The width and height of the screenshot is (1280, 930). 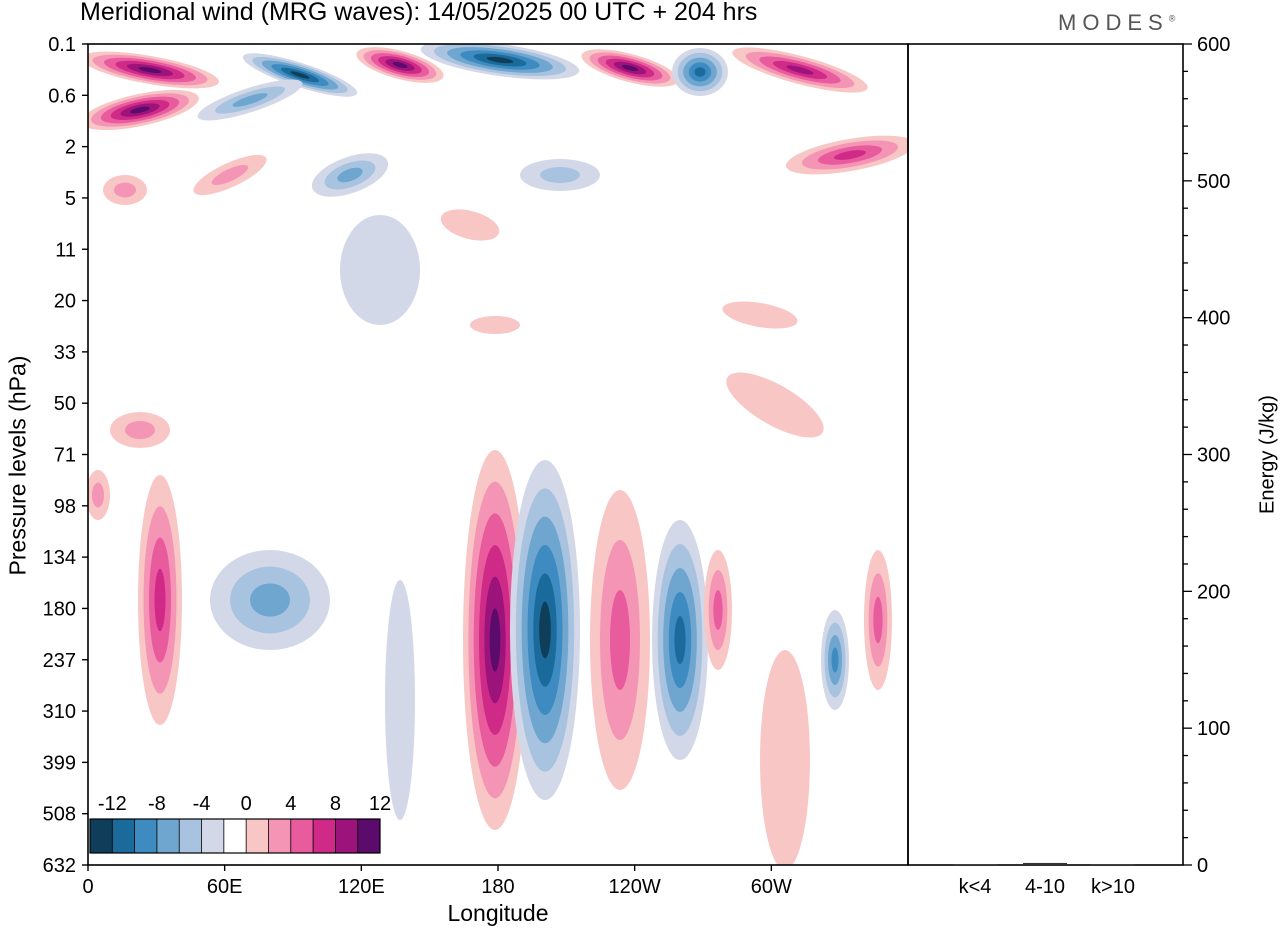 I want to click on y-tick-label: 33, so click(x=65, y=353).